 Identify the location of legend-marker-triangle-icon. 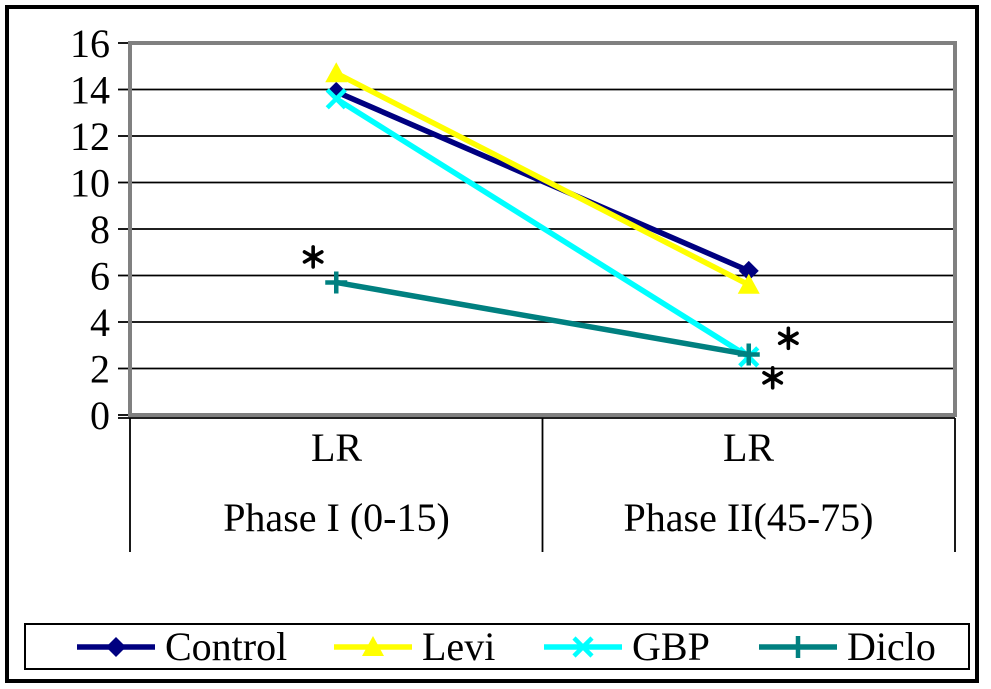
(373, 645).